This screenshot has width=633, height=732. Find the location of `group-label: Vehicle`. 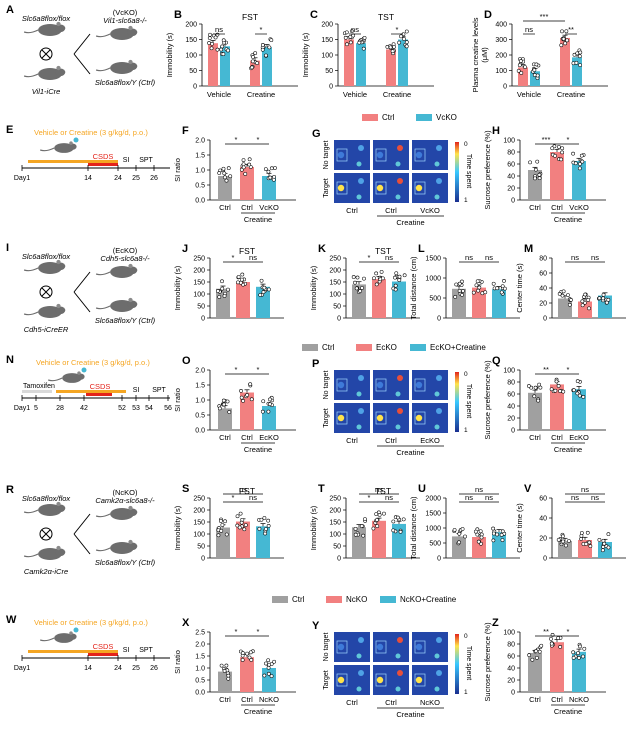

group-label: Vehicle is located at coordinates (355, 94).